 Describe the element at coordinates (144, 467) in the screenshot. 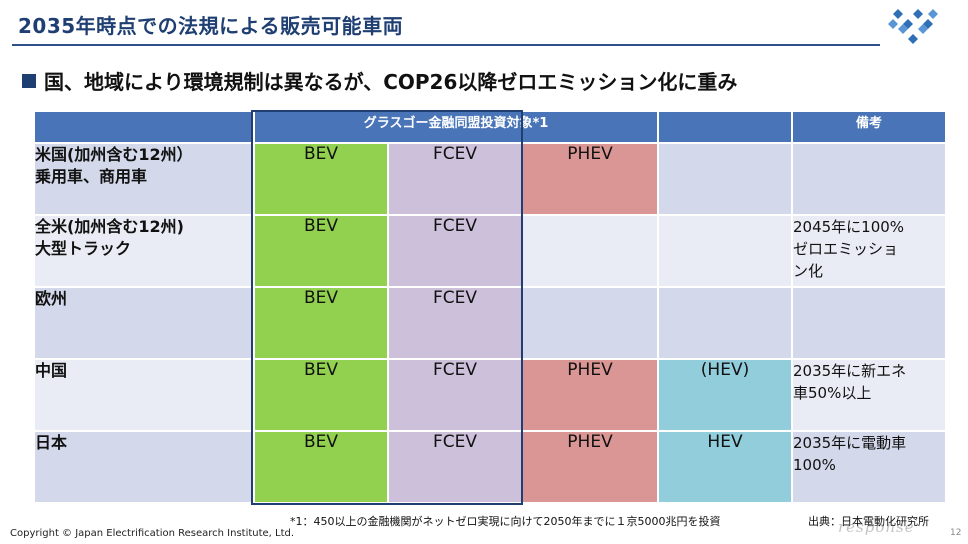

I see `region-cell: 日本` at that location.